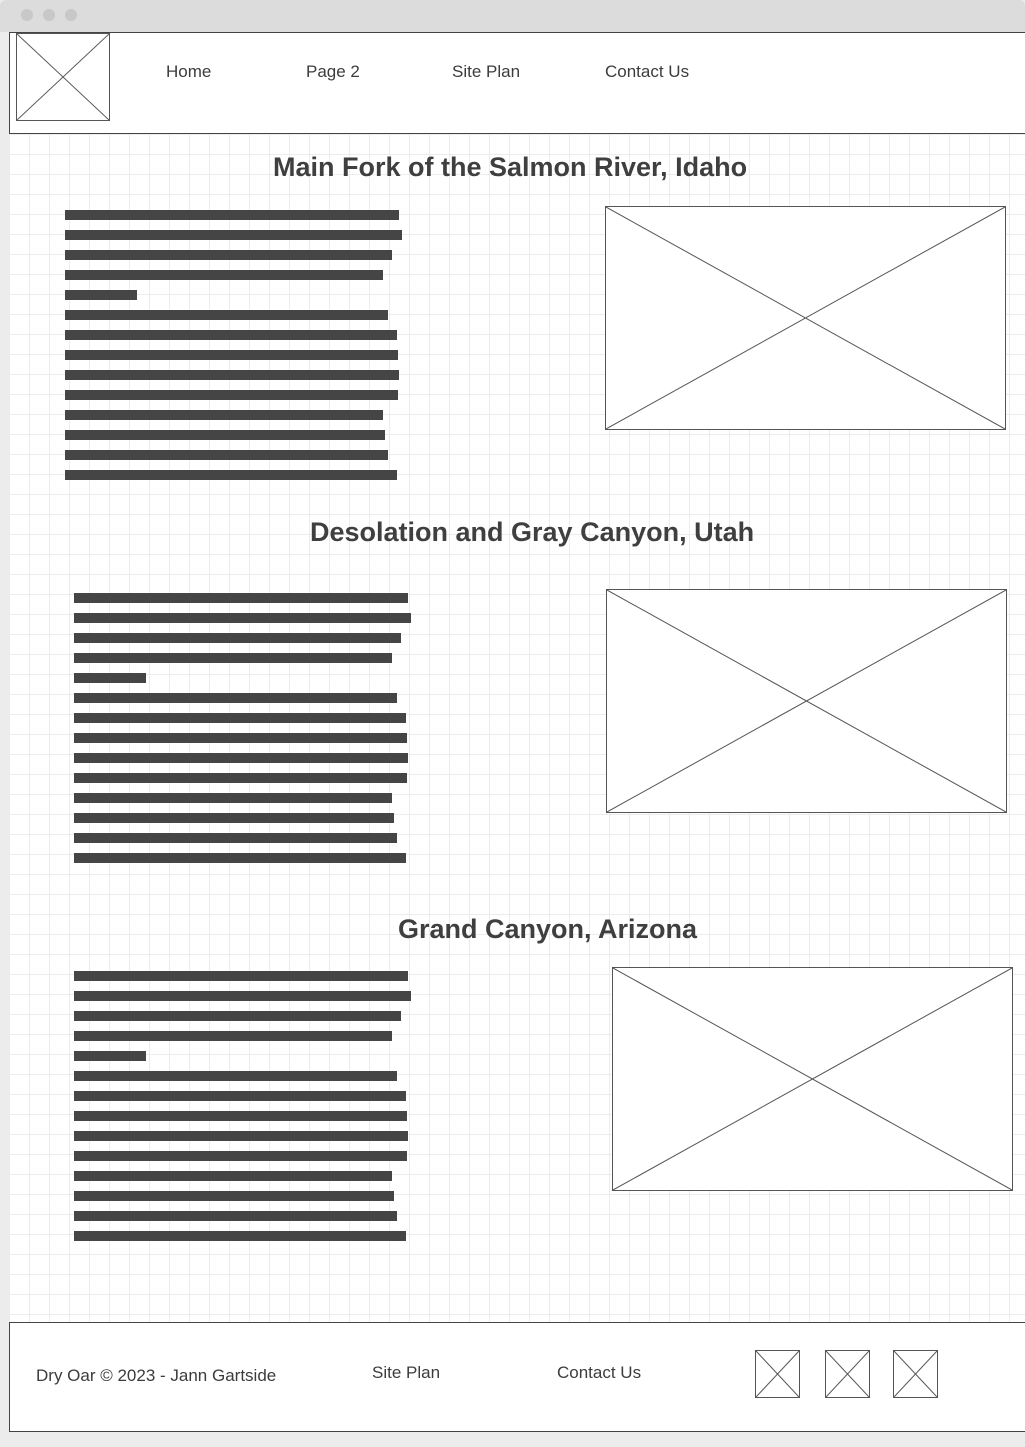 Image resolution: width=1025 pixels, height=1447 pixels. What do you see at coordinates (333, 71) in the screenshot?
I see `nav-page2-link: Page 2` at bounding box center [333, 71].